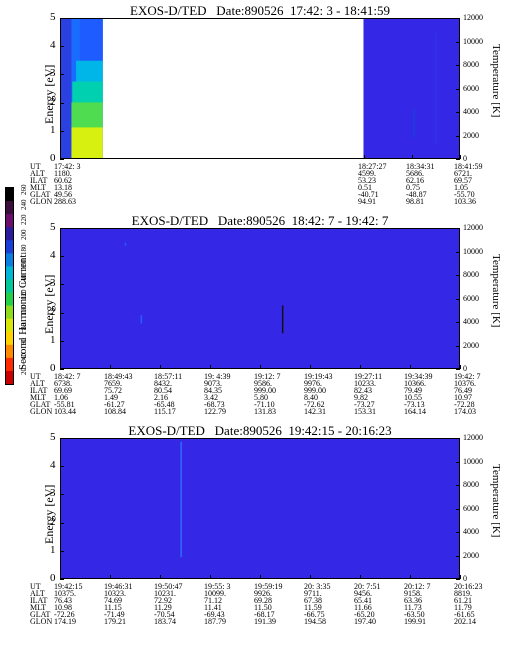  What do you see at coordinates (463, 180) in the screenshot?
I see `ephemeris-value: 69.57` at bounding box center [463, 180].